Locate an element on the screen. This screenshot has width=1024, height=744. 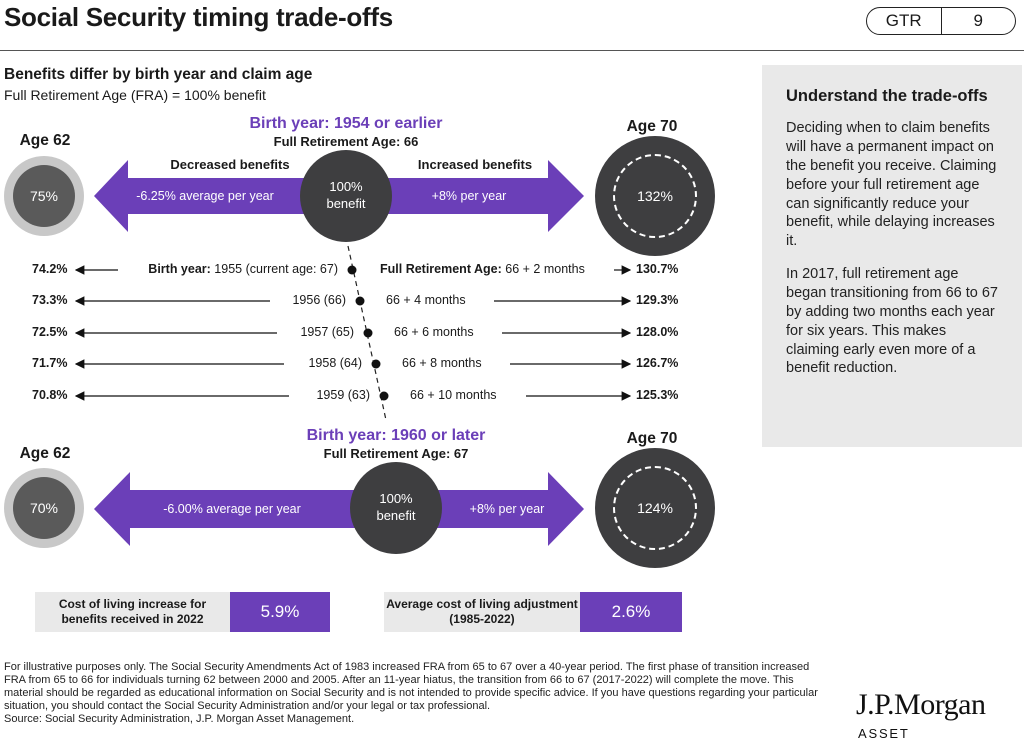
page-title: Social Security timing trade-offs is located at coordinates (198, 17).